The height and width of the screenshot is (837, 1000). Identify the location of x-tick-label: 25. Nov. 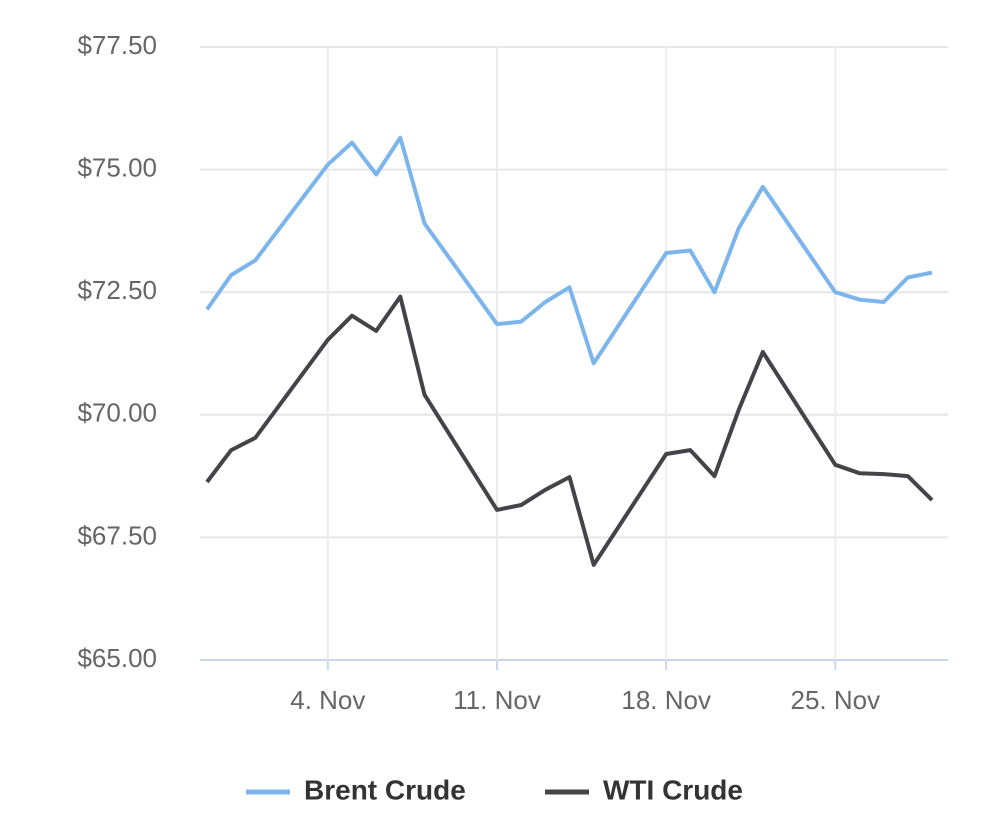
(836, 700).